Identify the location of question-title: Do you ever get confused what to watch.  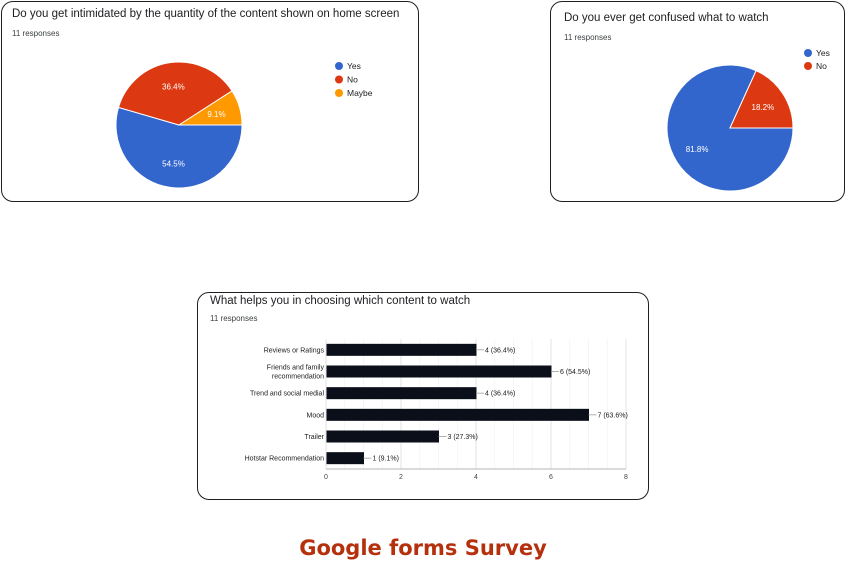
(666, 18).